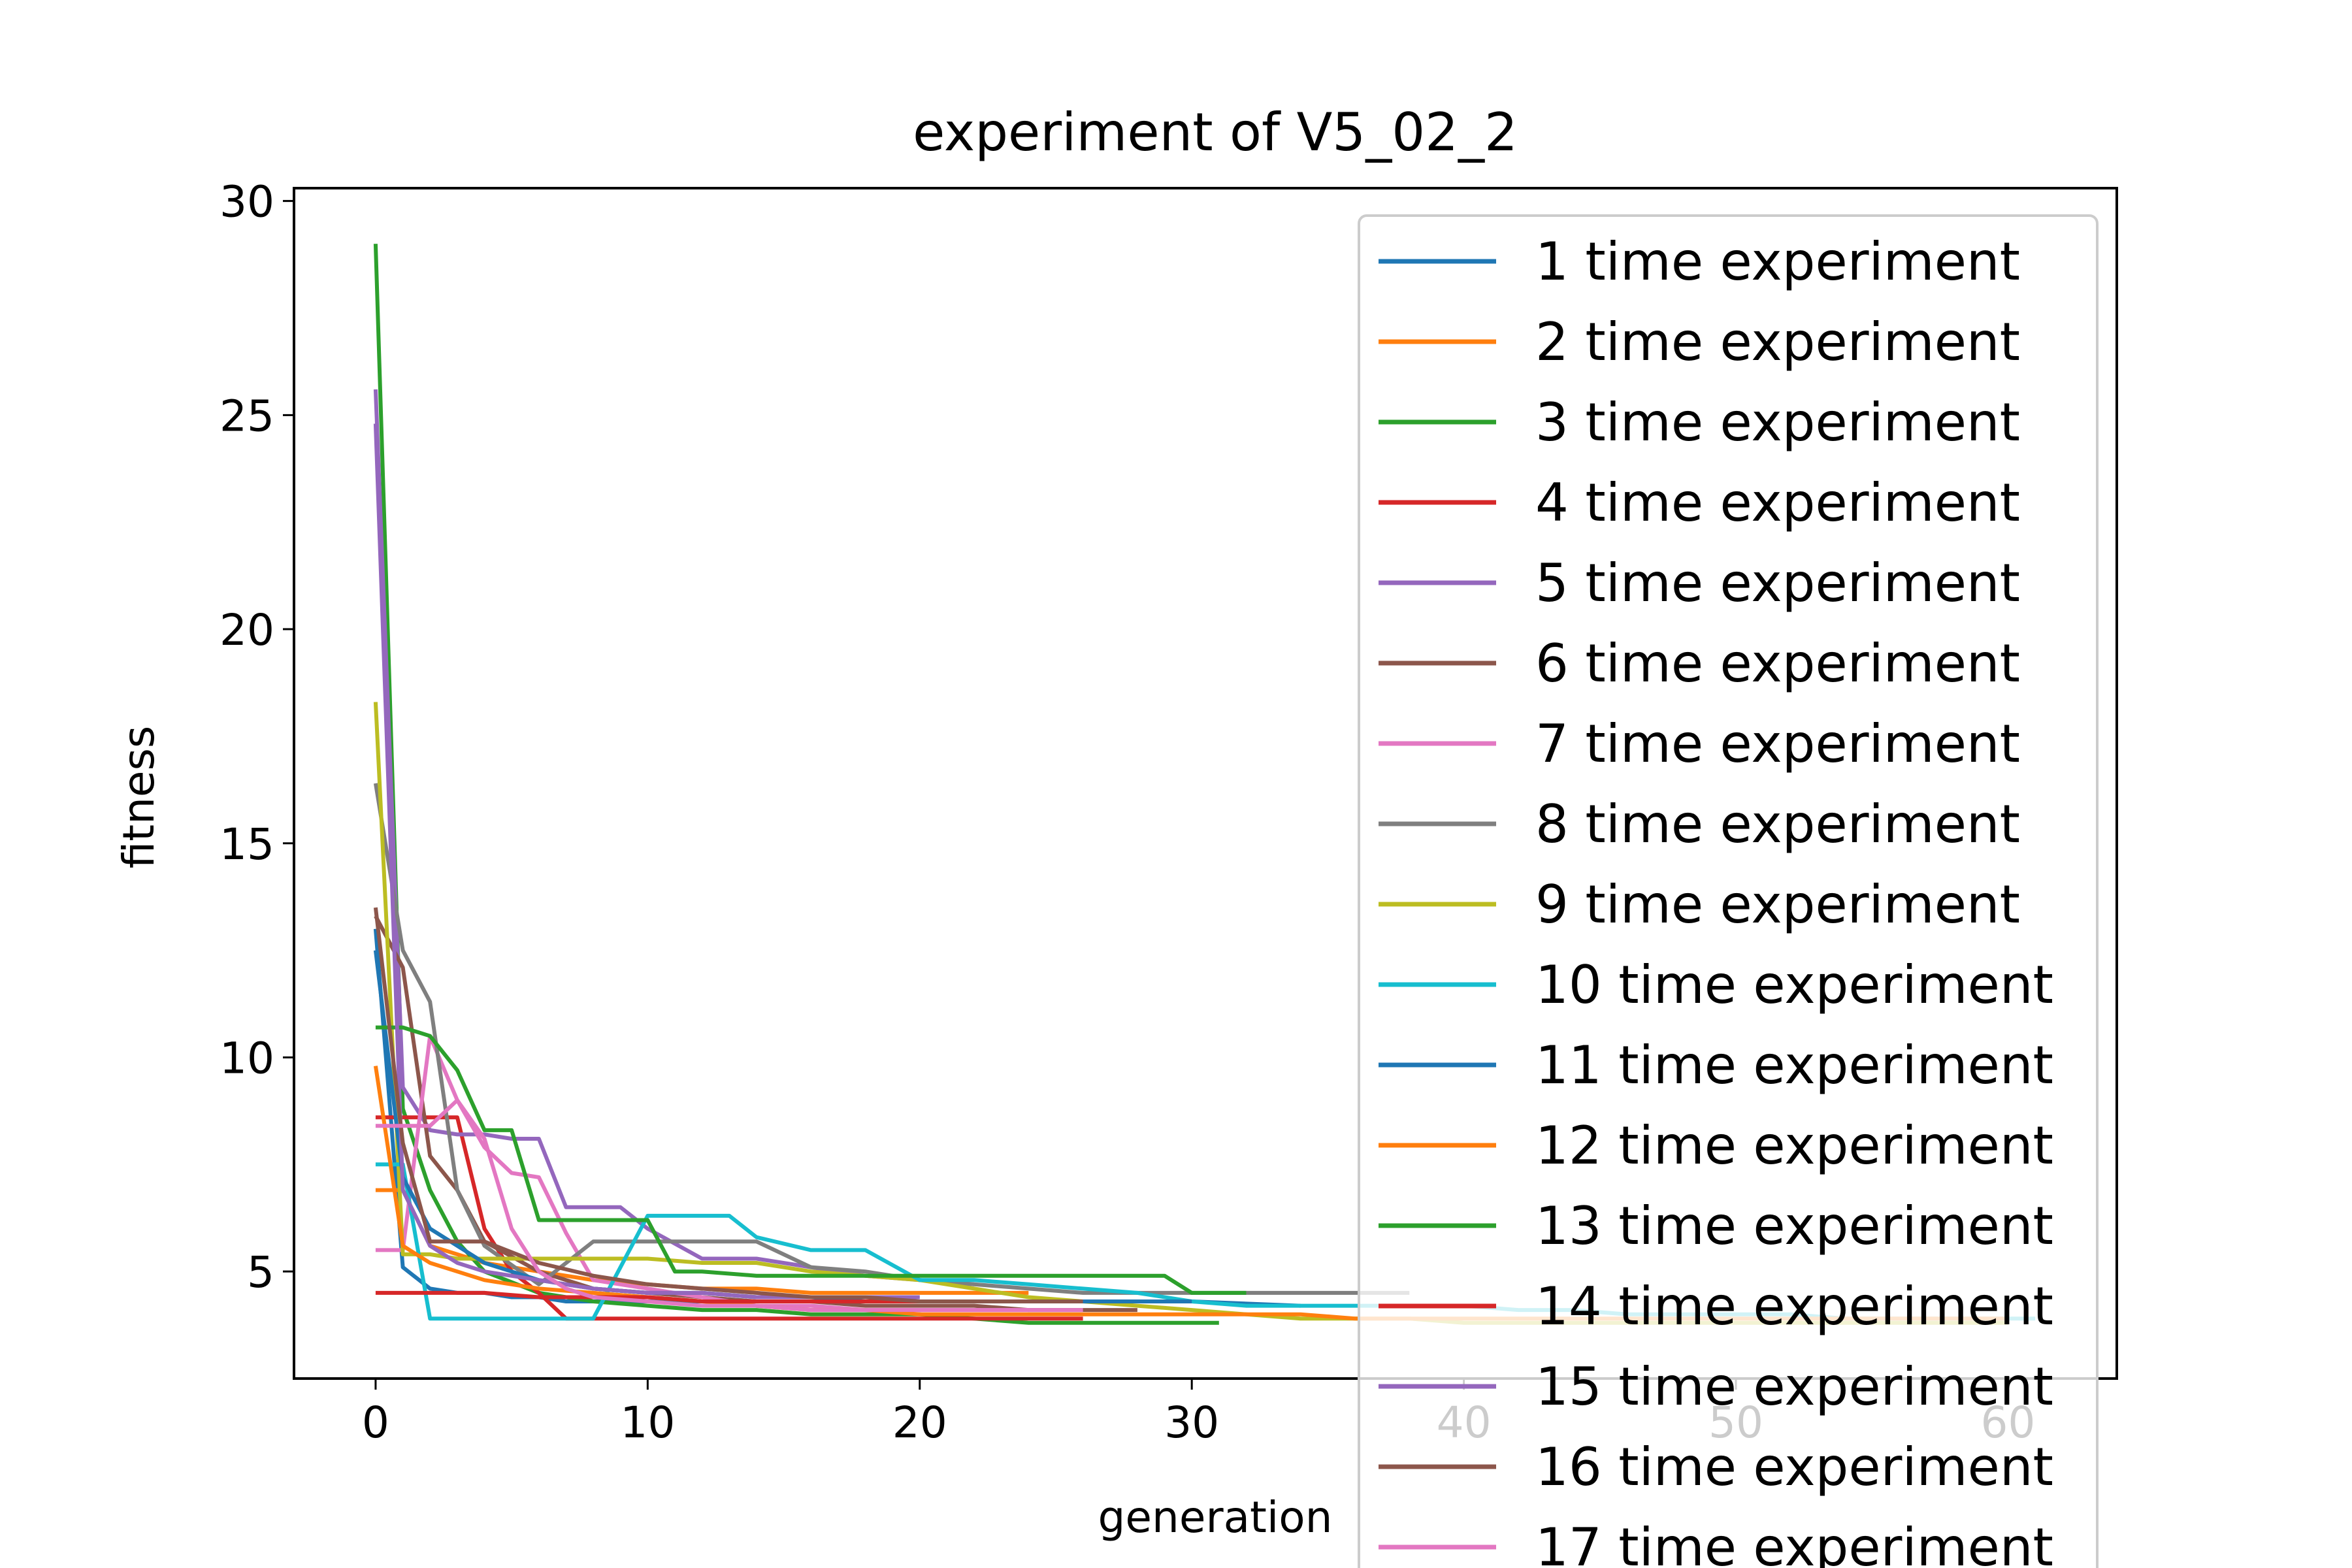 Image resolution: width=2352 pixels, height=1568 pixels. Describe the element at coordinates (919, 1422) in the screenshot. I see `x-tick-label: 20` at that location.